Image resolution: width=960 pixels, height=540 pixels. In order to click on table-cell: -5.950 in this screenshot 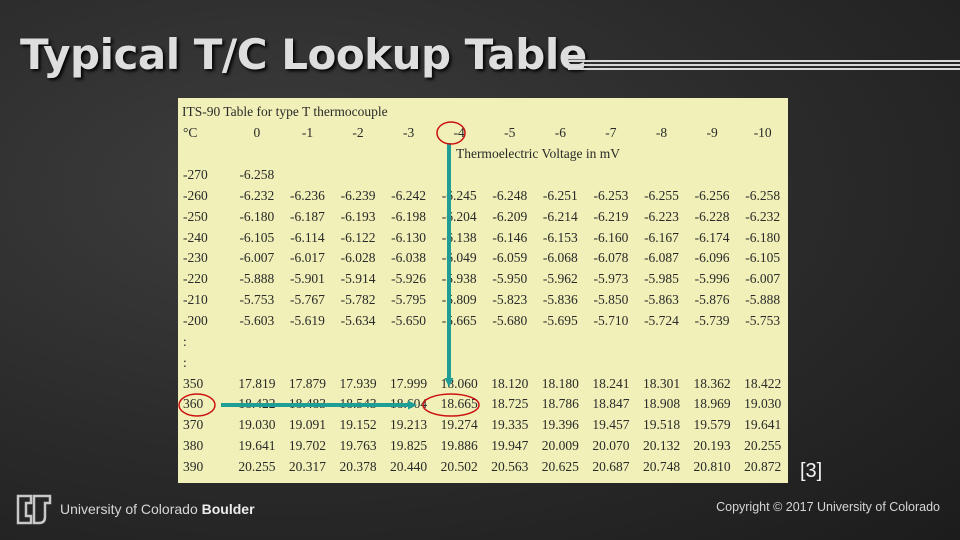, I will do `click(510, 279)`.